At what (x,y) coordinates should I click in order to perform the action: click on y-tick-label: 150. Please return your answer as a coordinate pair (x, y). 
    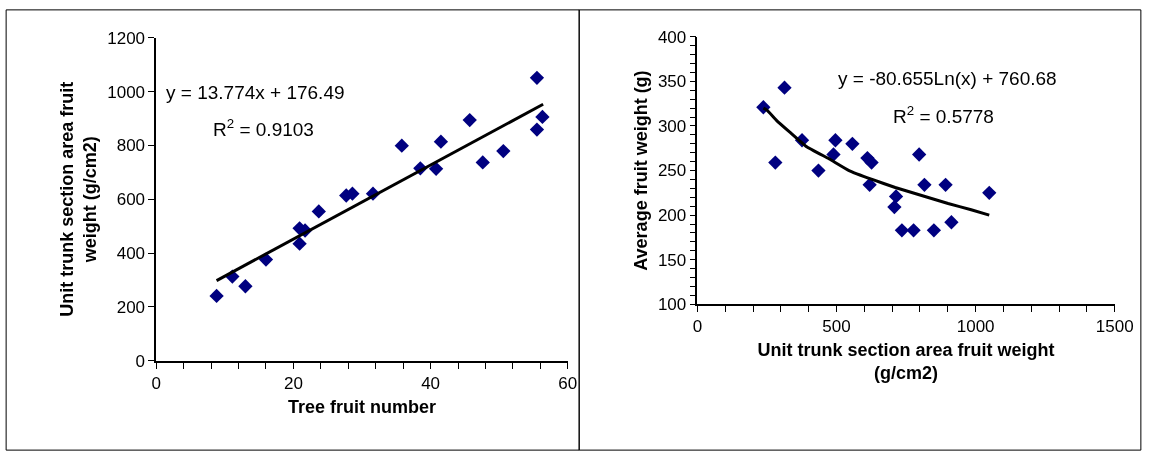
    Looking at the image, I should click on (672, 260).